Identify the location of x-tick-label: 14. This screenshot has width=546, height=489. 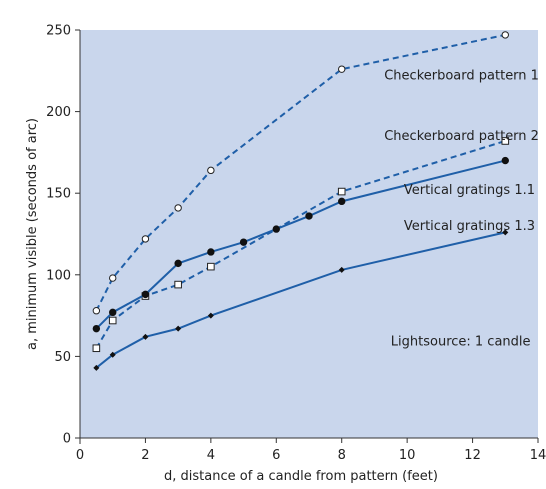
(538, 455).